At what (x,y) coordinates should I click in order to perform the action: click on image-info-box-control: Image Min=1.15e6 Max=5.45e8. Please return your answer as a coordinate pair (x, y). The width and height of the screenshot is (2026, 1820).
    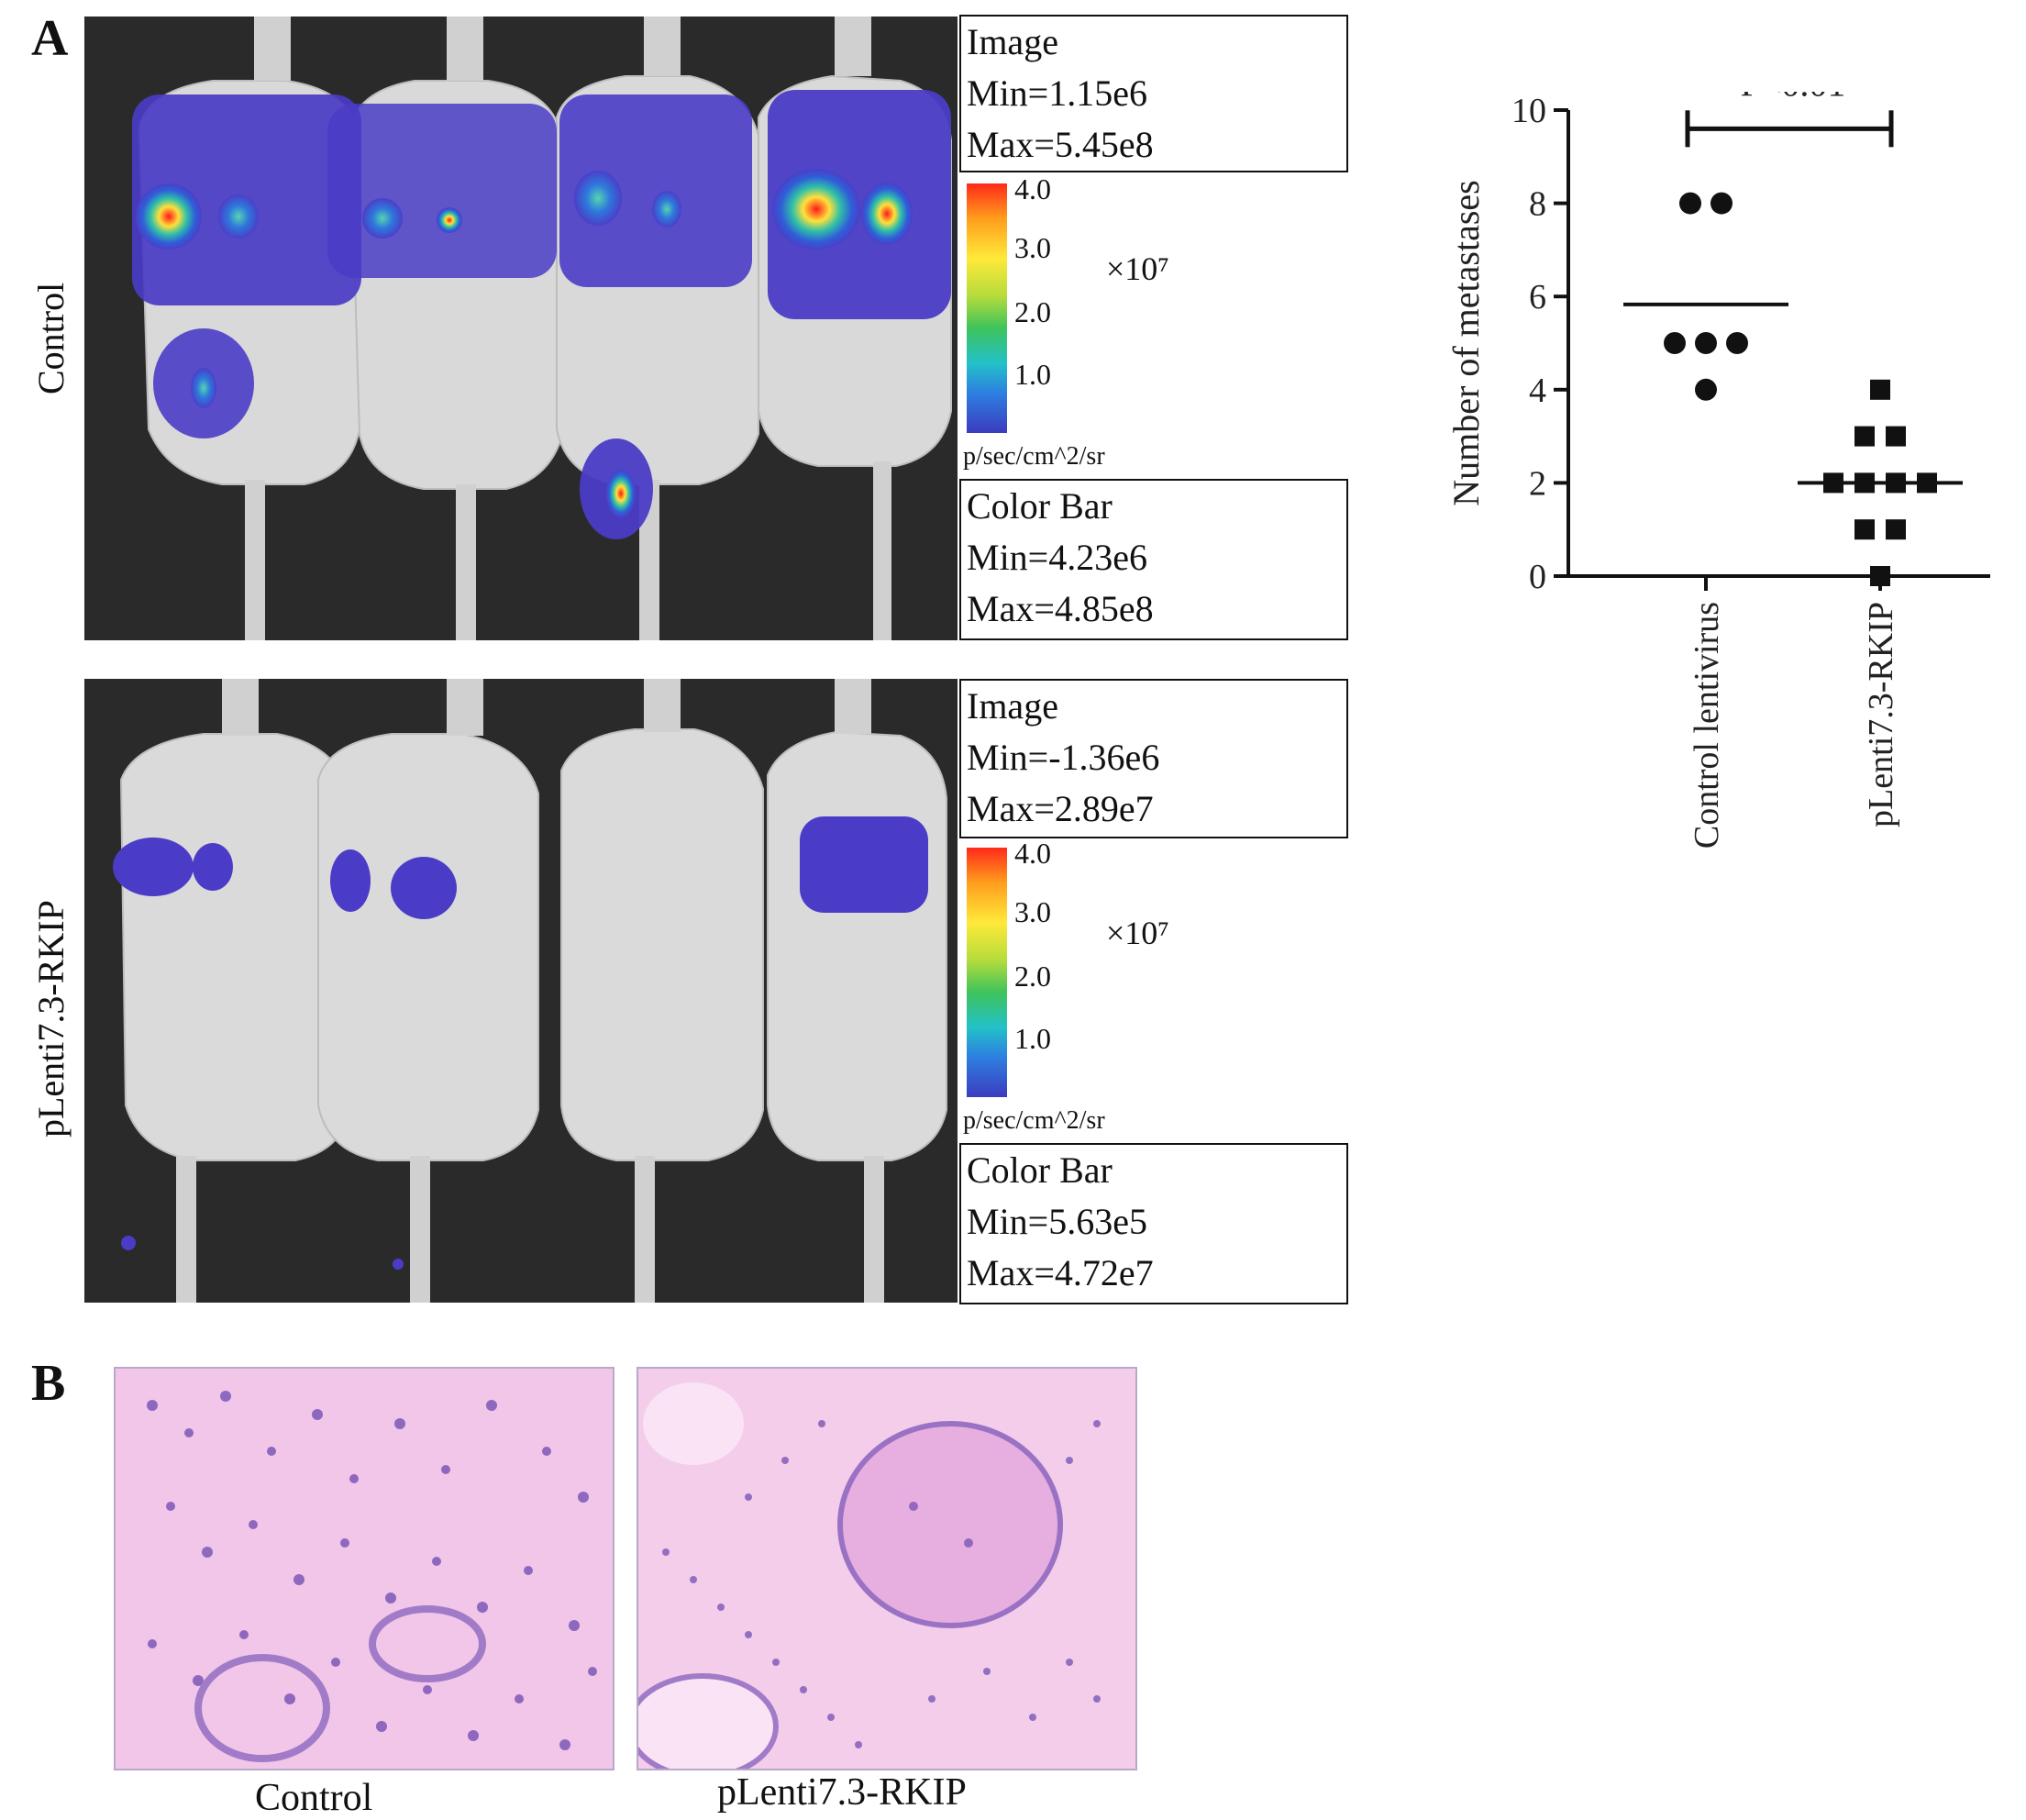
    Looking at the image, I should click on (1153, 93).